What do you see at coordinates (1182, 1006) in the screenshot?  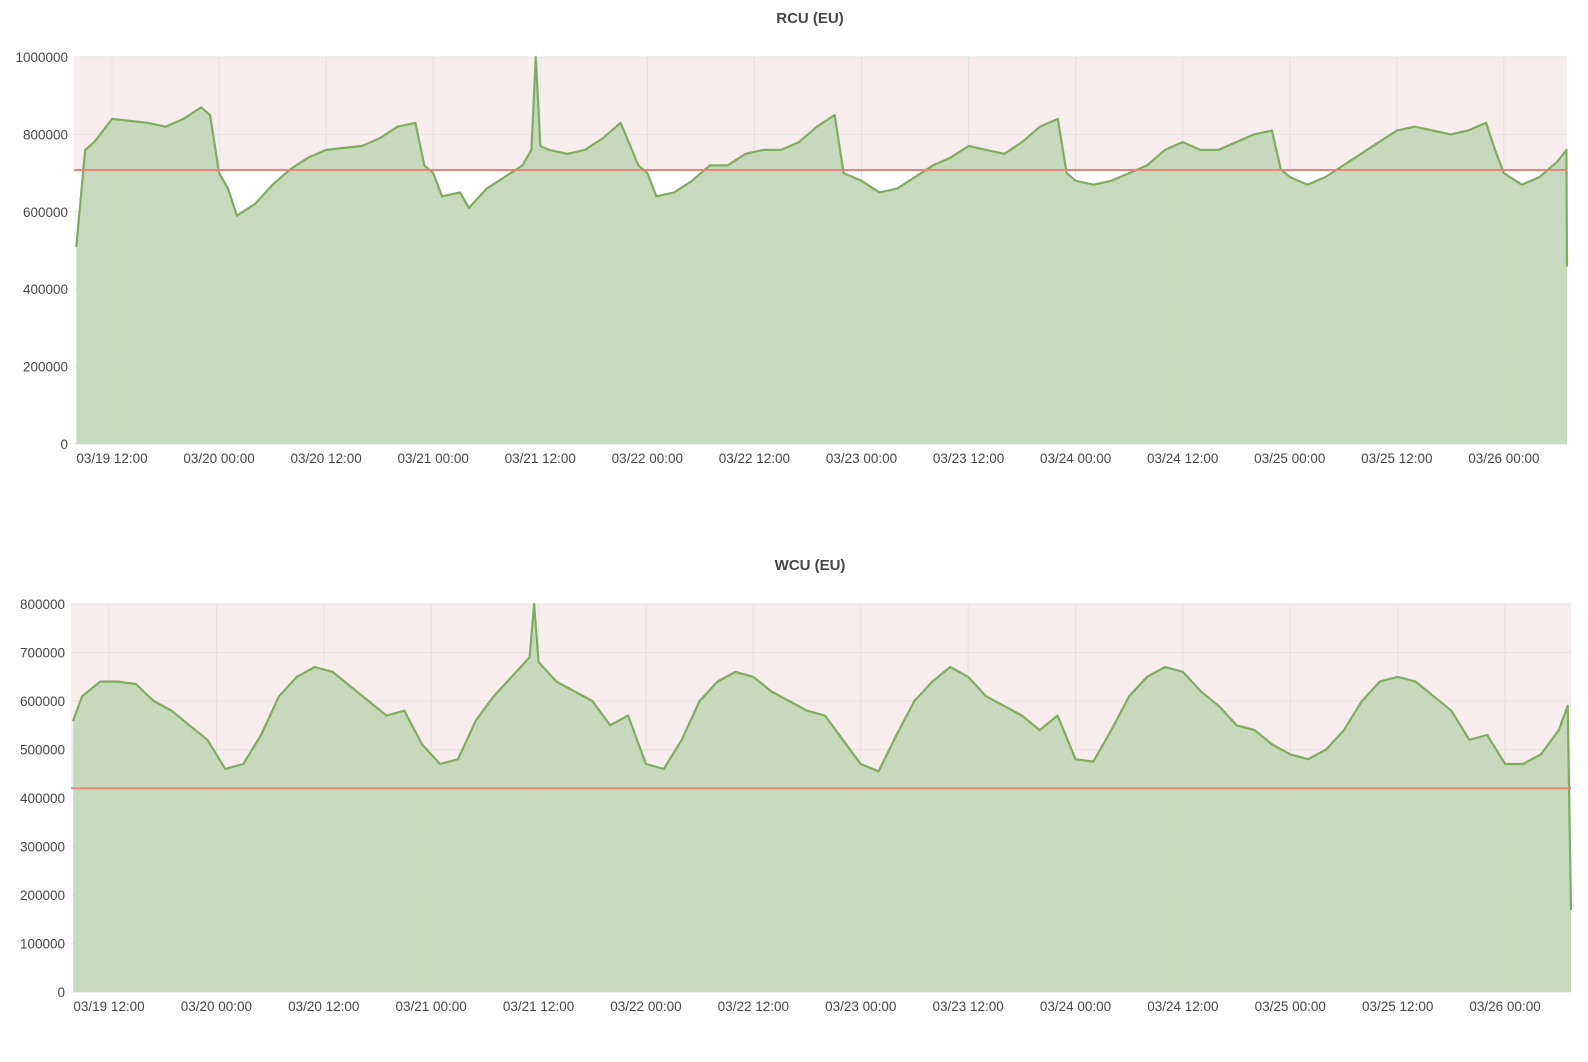 I see `wcu-x-tick-label: 03/24 12:00` at bounding box center [1182, 1006].